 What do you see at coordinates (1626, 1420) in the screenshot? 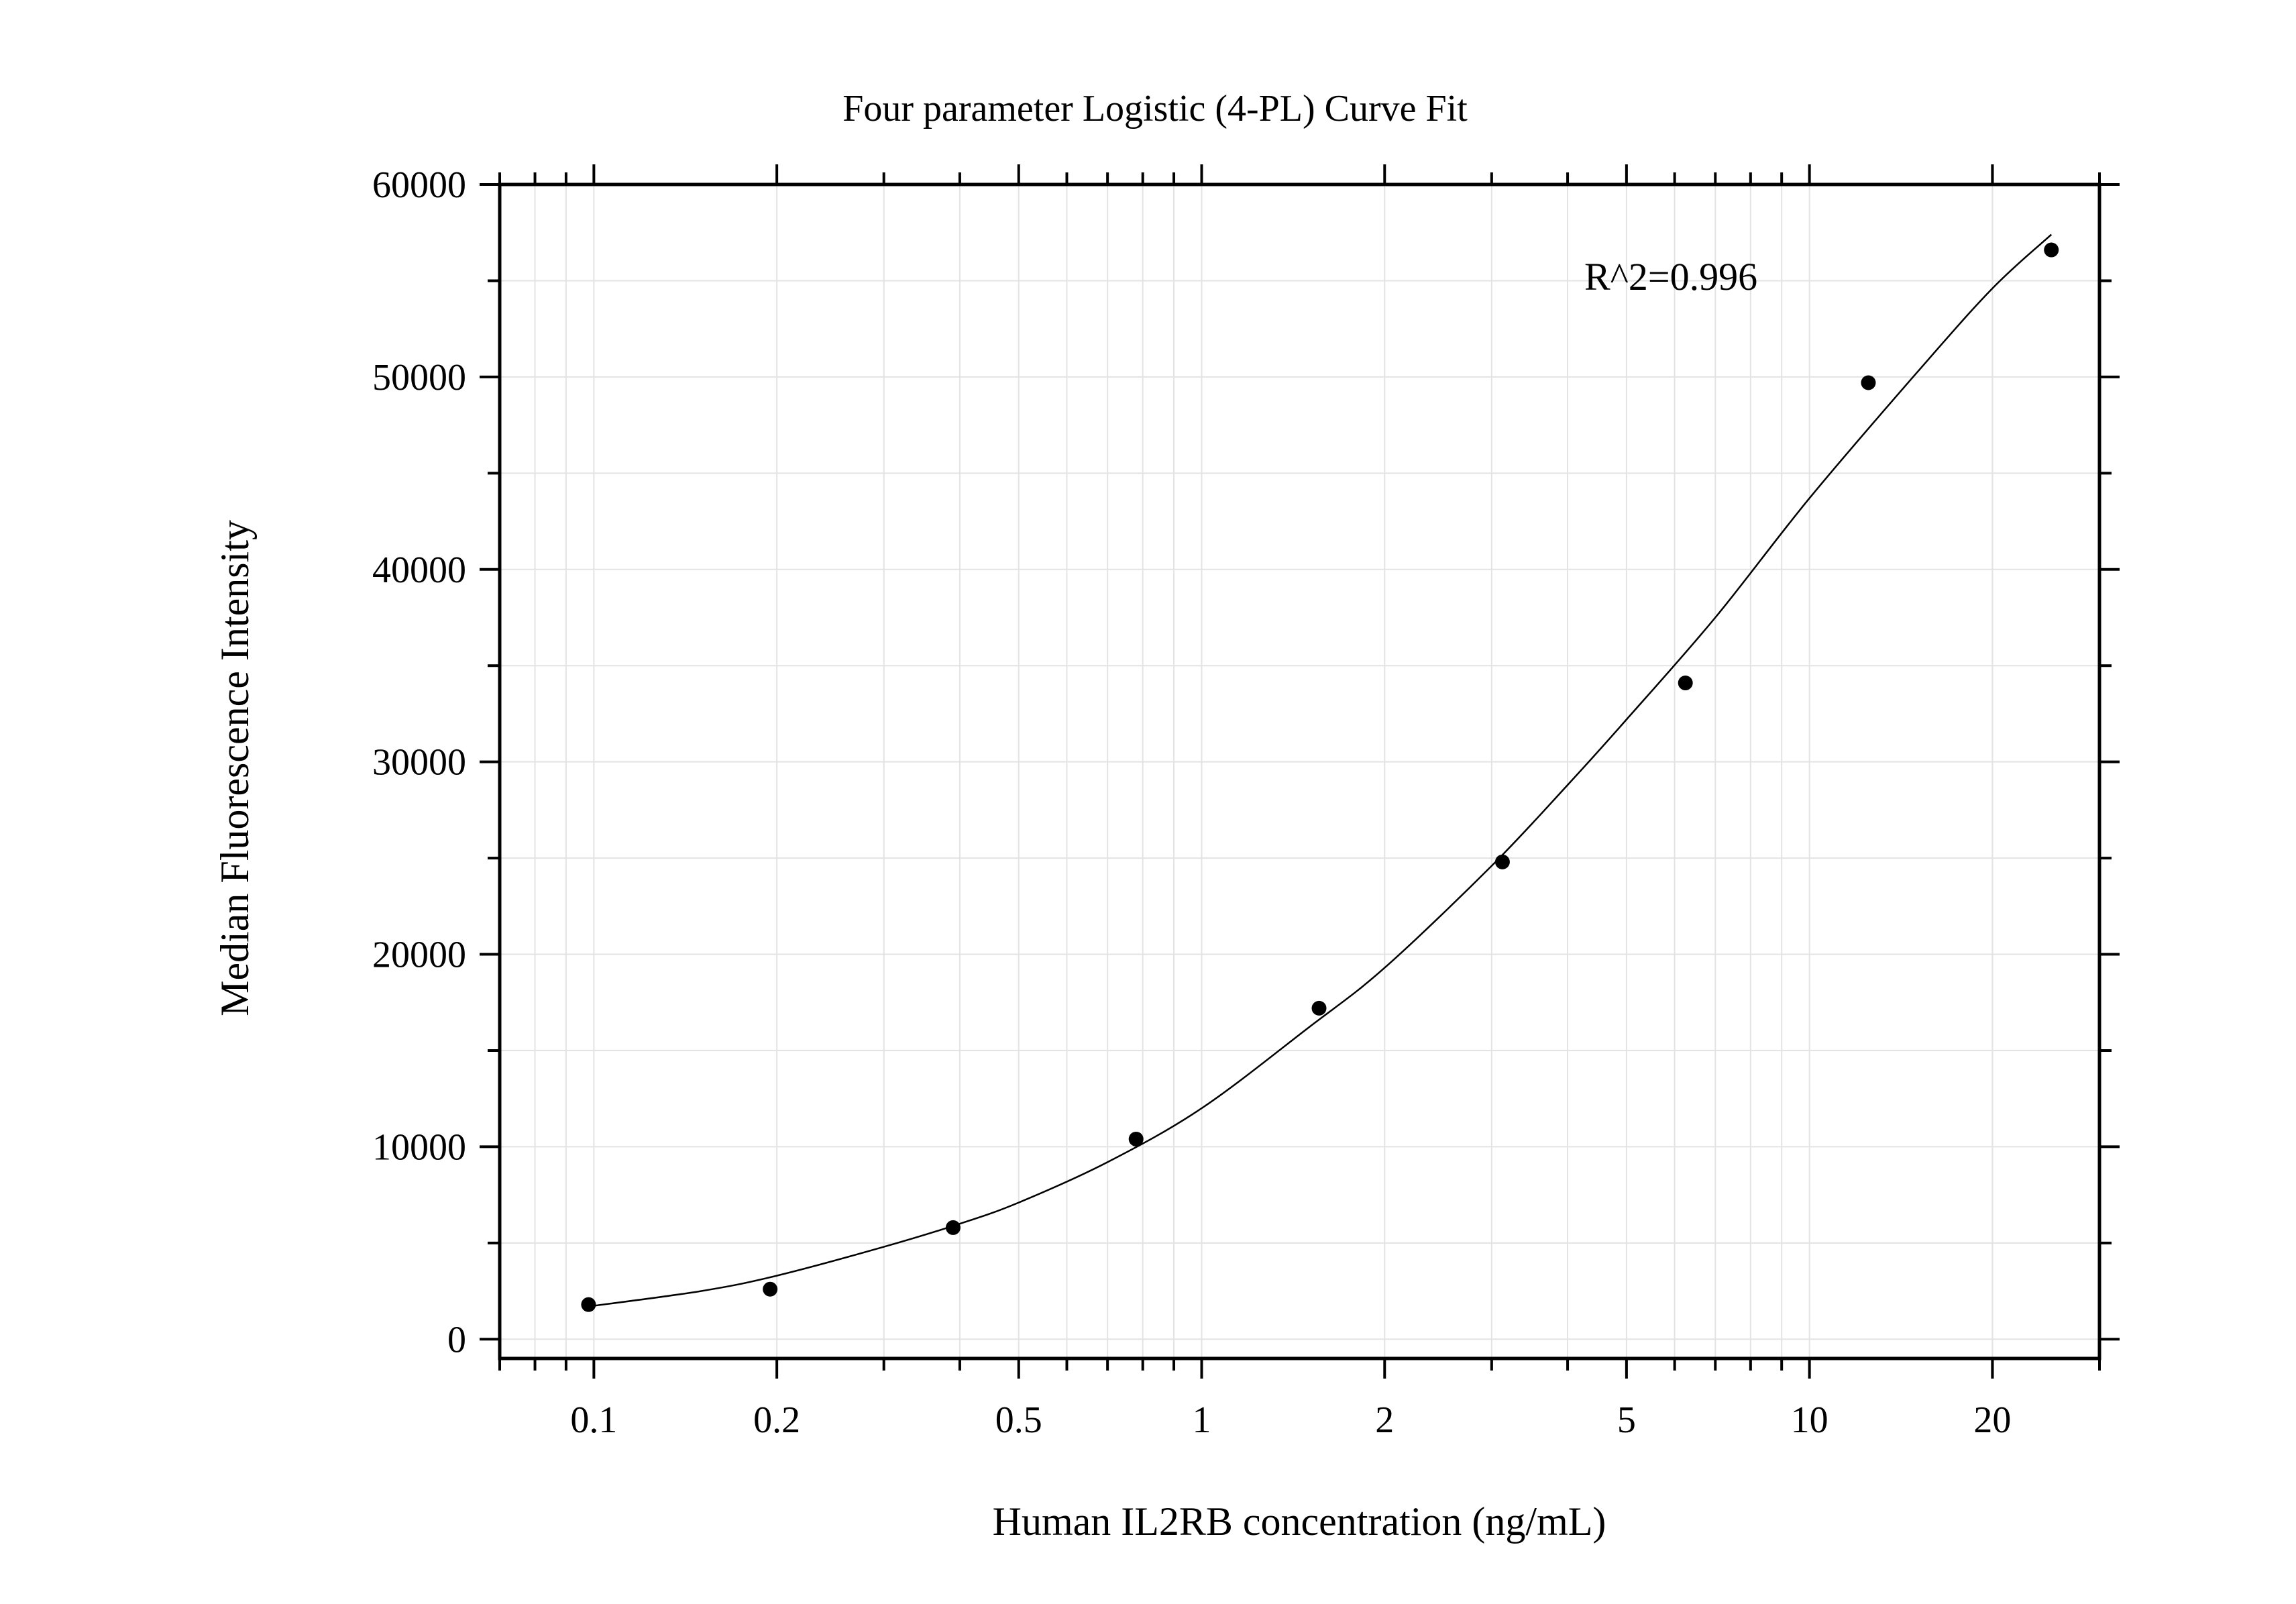
I see `x-tick-label: 5` at bounding box center [1626, 1420].